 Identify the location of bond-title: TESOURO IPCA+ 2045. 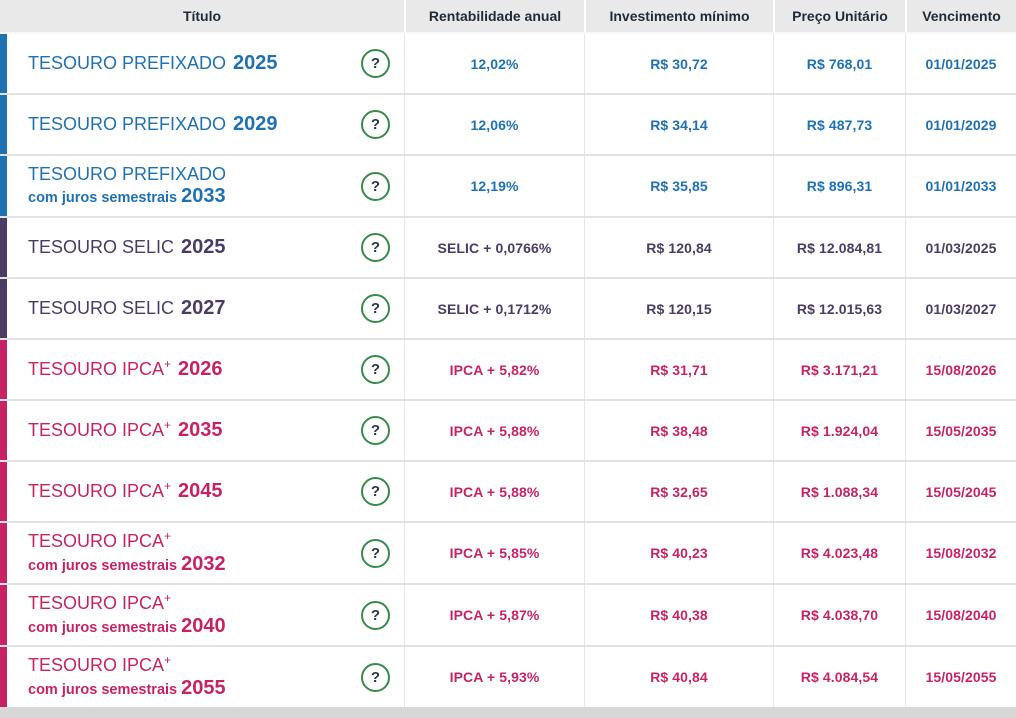
(194, 491).